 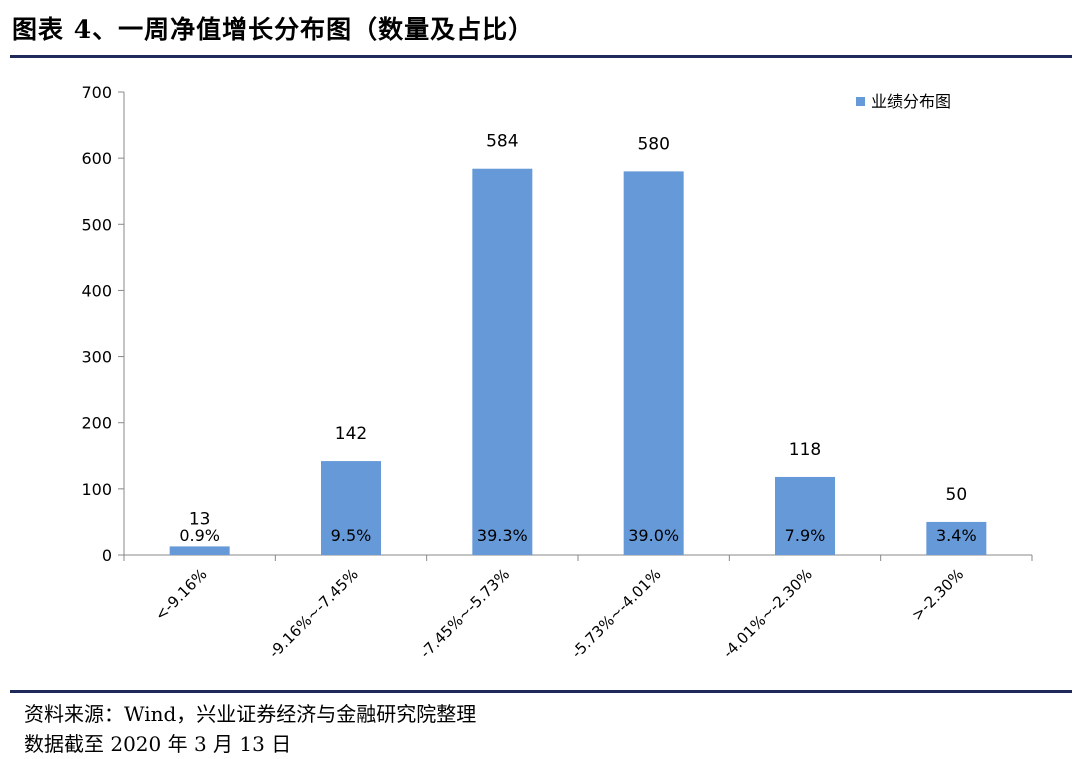 What do you see at coordinates (96, 158) in the screenshot?
I see `y-tick-label: 600` at bounding box center [96, 158].